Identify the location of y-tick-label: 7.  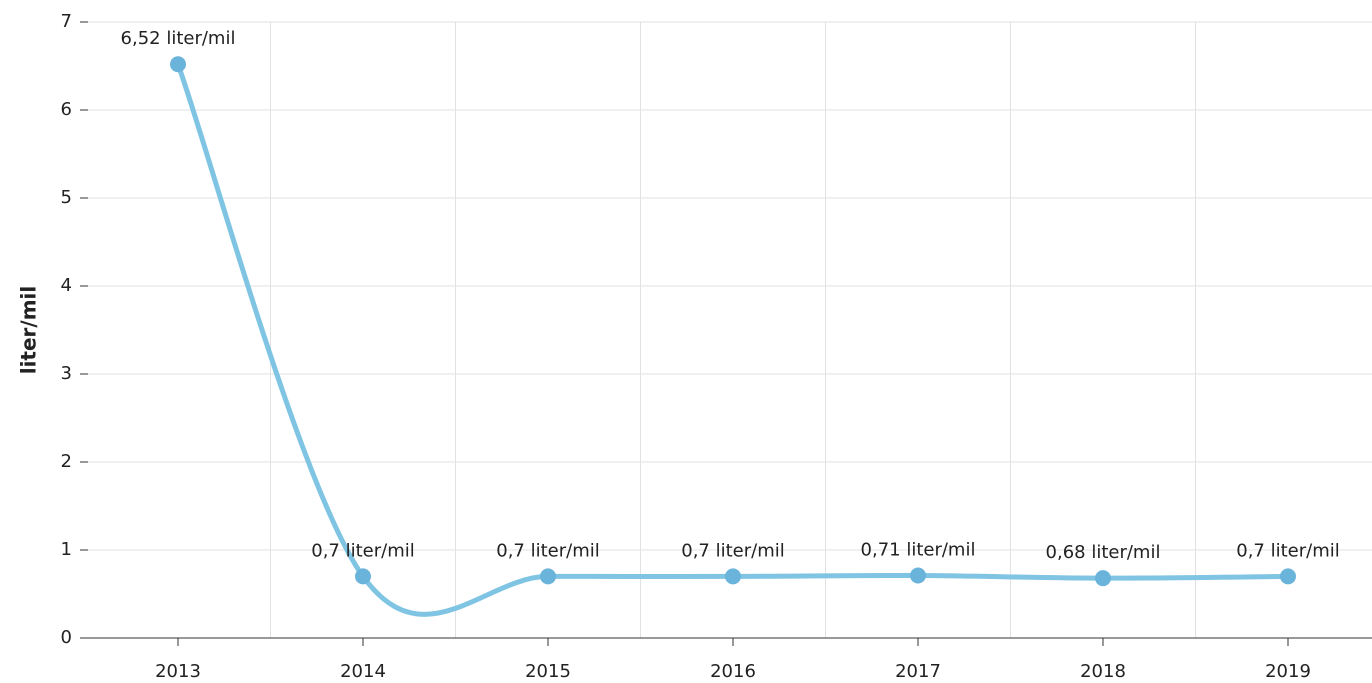
(66, 21).